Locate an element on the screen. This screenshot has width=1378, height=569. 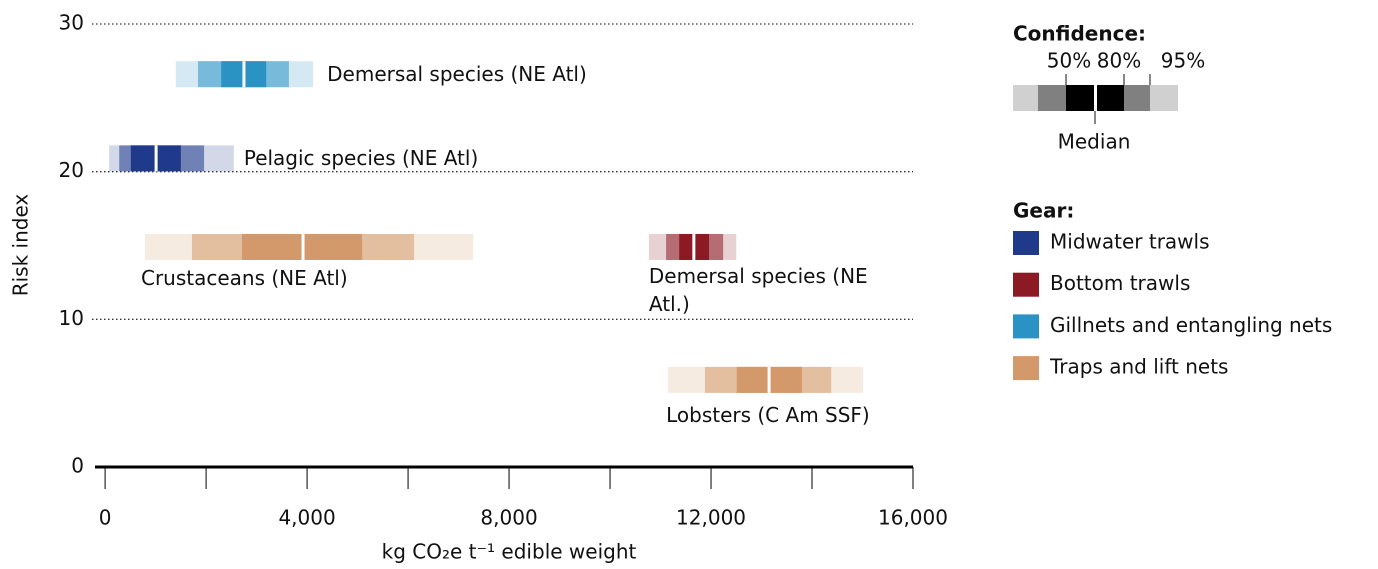
series-label: Demersal species (NE Atl) is located at coordinates (457, 74).